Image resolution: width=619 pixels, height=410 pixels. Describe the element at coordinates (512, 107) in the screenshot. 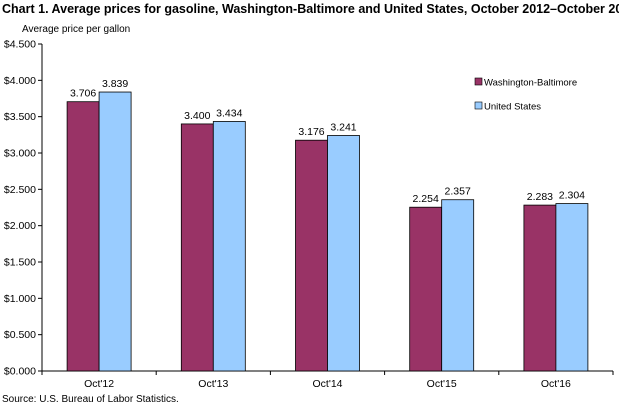

I see `legend-label: United States` at that location.